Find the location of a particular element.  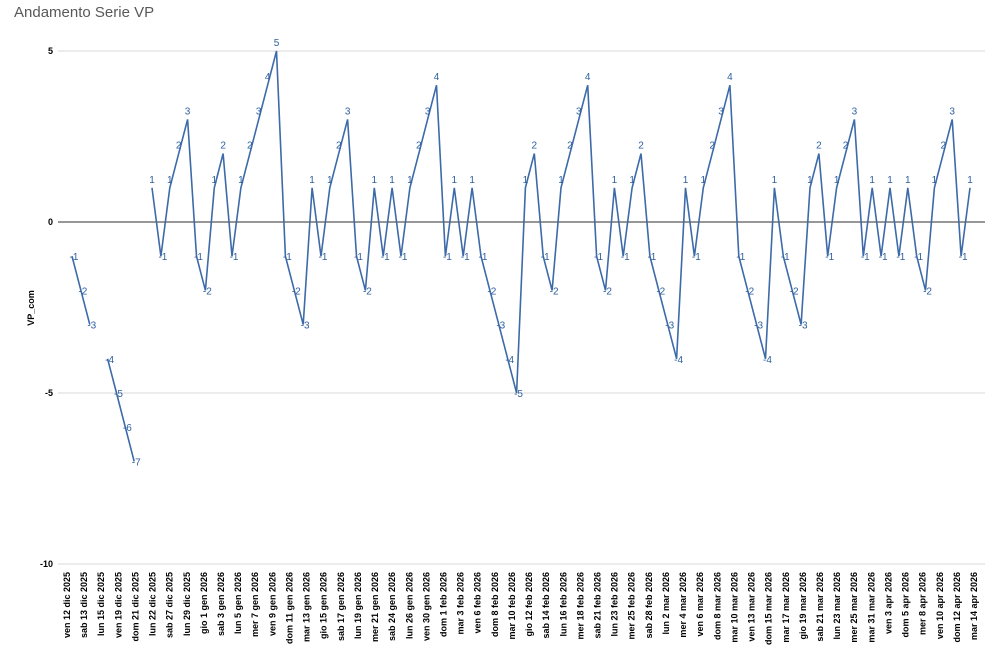

x-tick-label: dom 11 gen 2026 is located at coordinates (290, 608).